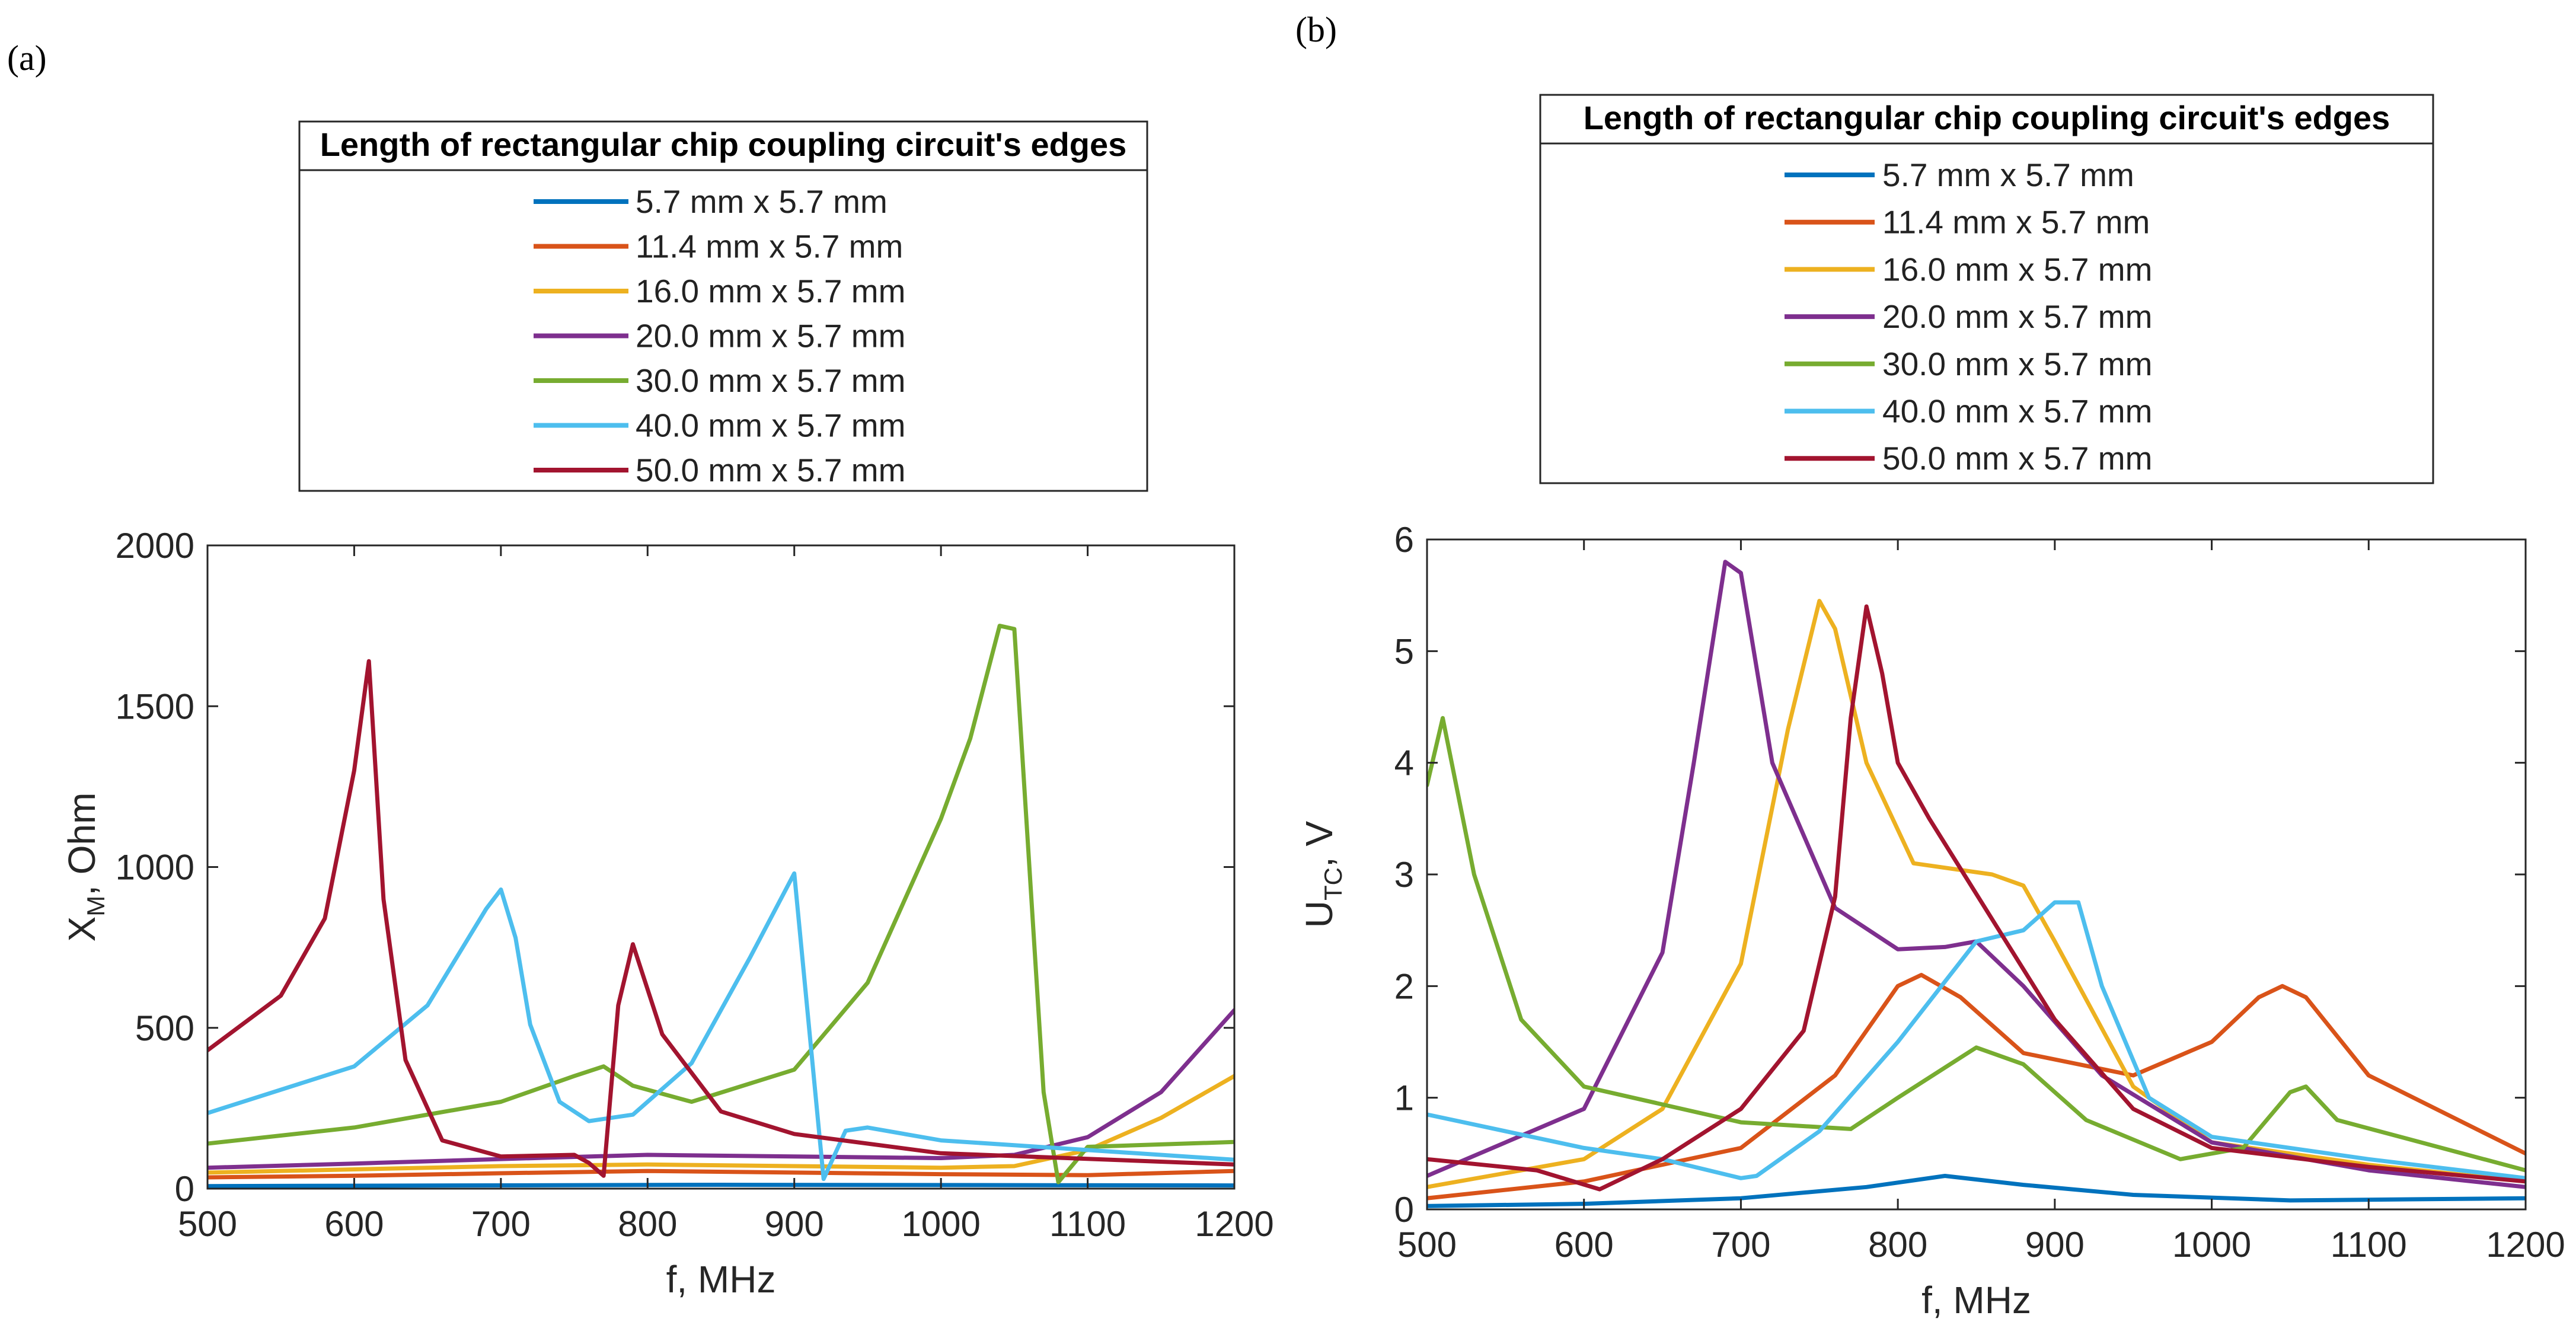 The height and width of the screenshot is (1341, 2576). Describe the element at coordinates (1404, 1098) in the screenshot. I see `y-tick-label-1: 1` at that location.